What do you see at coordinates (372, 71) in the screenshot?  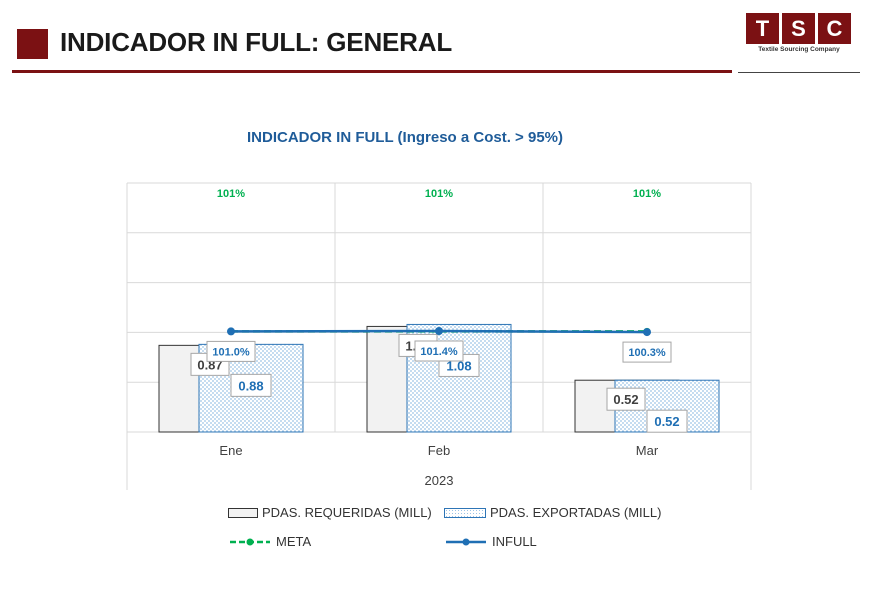 I see `title-rule` at bounding box center [372, 71].